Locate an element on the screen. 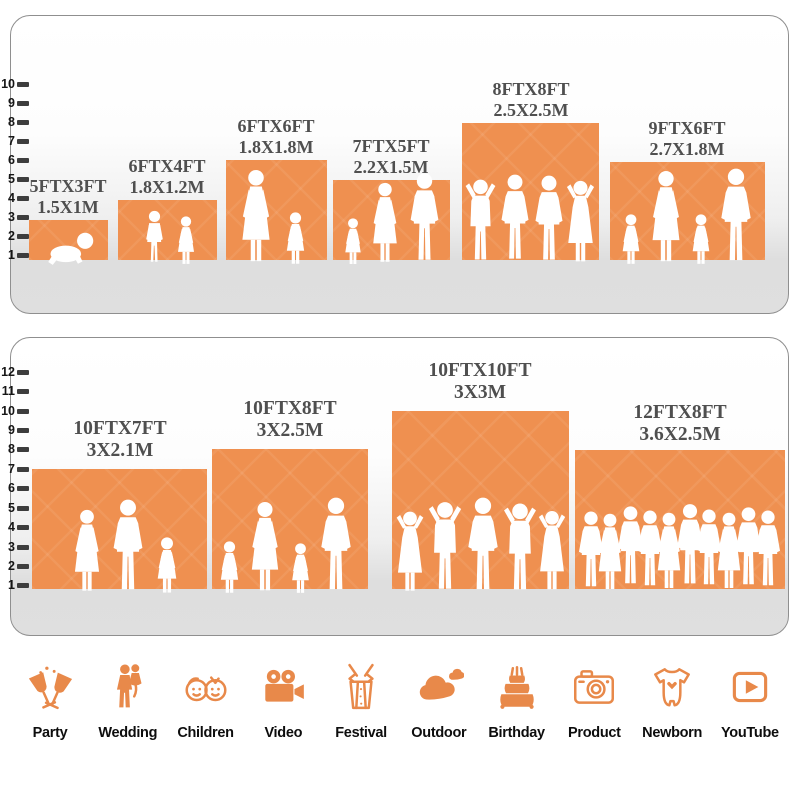 This screenshot has width=800, height=800. category-newborn: Newborn is located at coordinates (672, 701).